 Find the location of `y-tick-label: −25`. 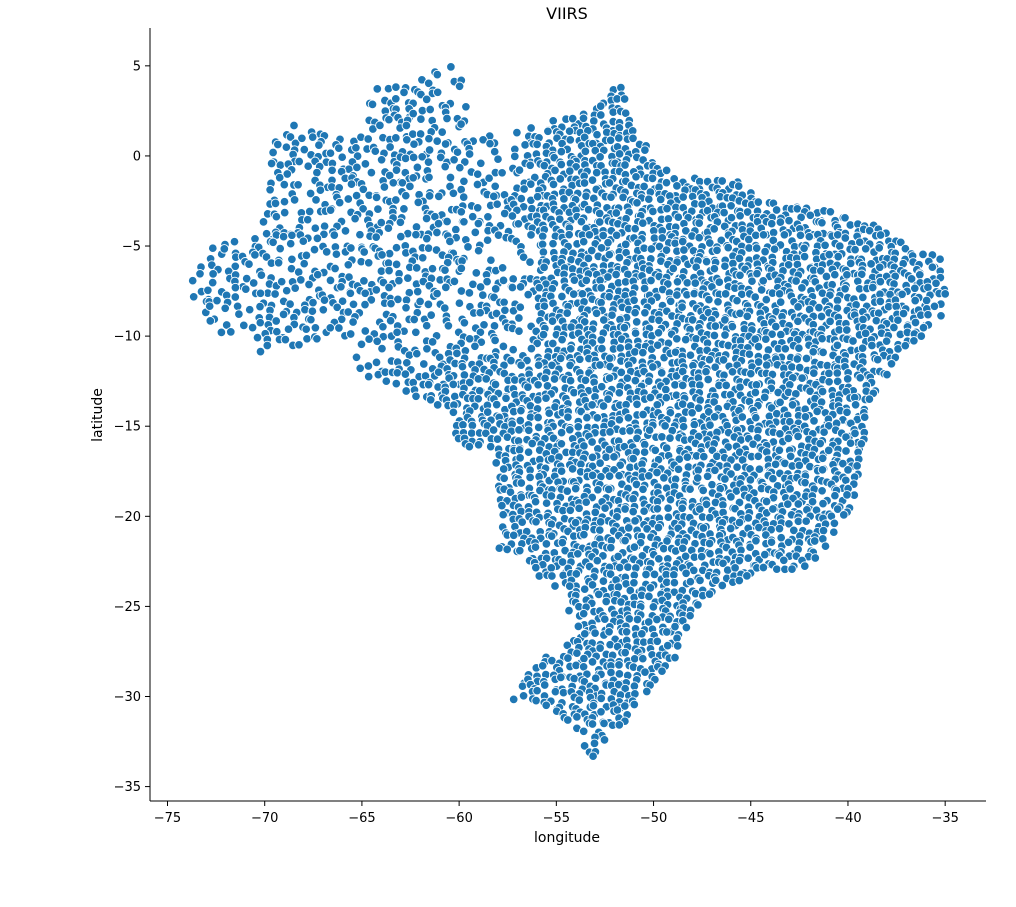

y-tick-label: −25 is located at coordinates (127, 607).